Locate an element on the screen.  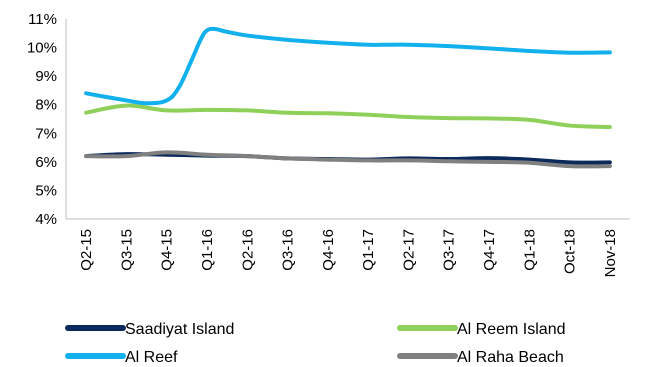
y-tick-label: 10% is located at coordinates (42, 48).